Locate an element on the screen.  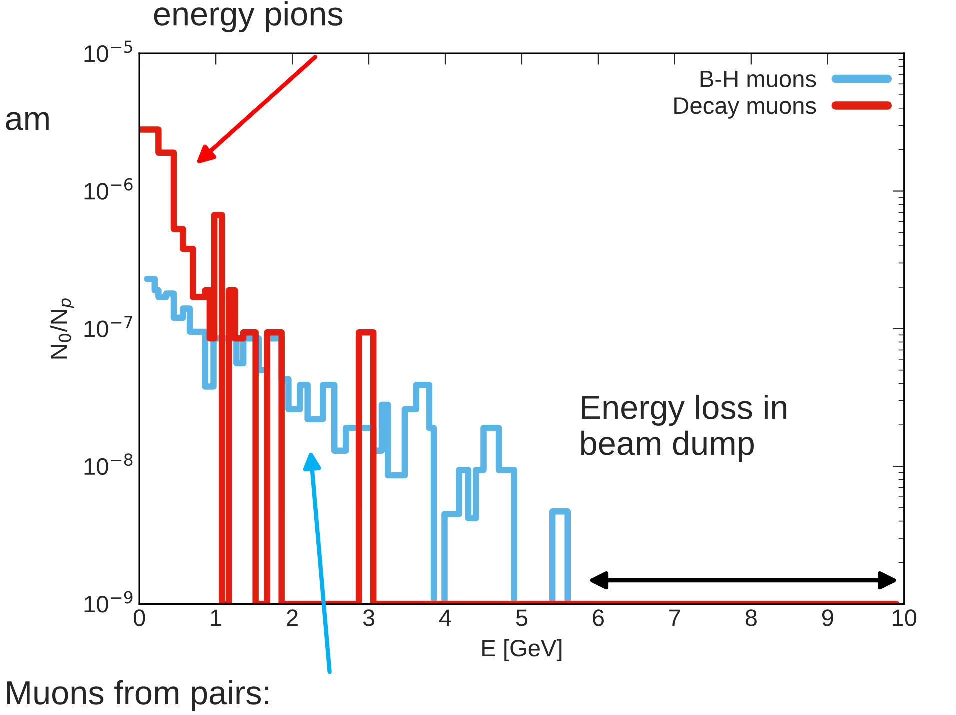
x-tick-label: 4 is located at coordinates (445, 618).